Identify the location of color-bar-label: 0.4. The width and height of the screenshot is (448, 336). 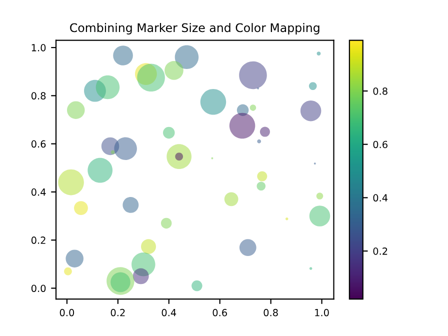
(380, 198).